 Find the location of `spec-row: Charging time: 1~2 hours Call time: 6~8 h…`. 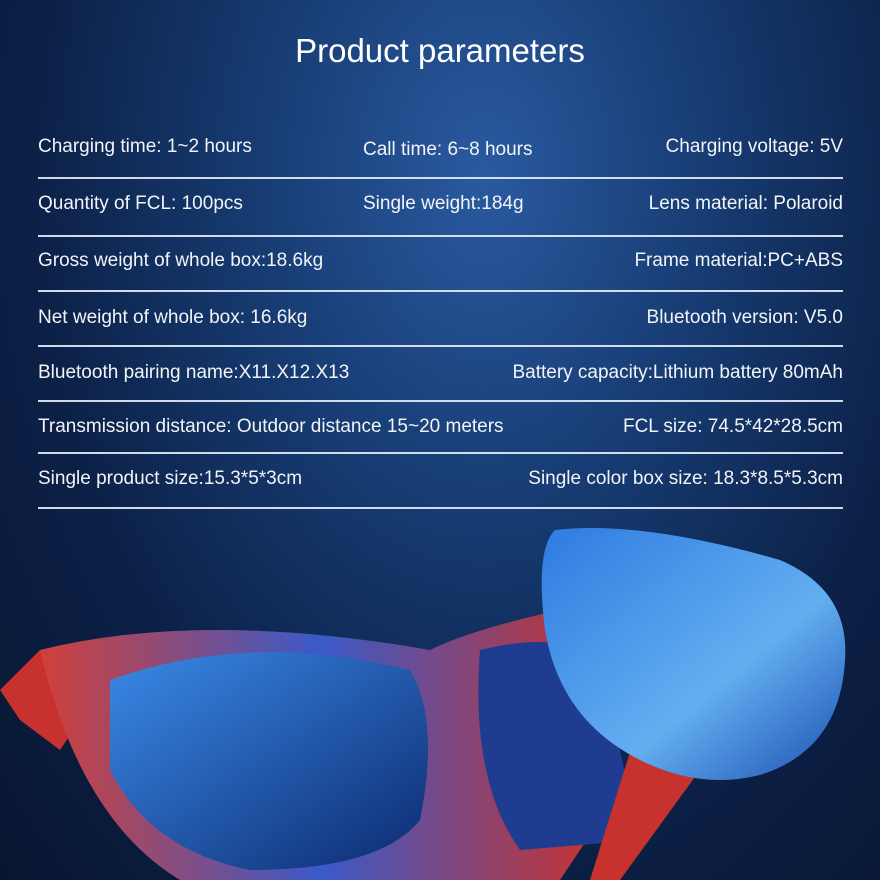

spec-row: Charging time: 1~2 hours Call time: 6~8 h… is located at coordinates (440, 151).